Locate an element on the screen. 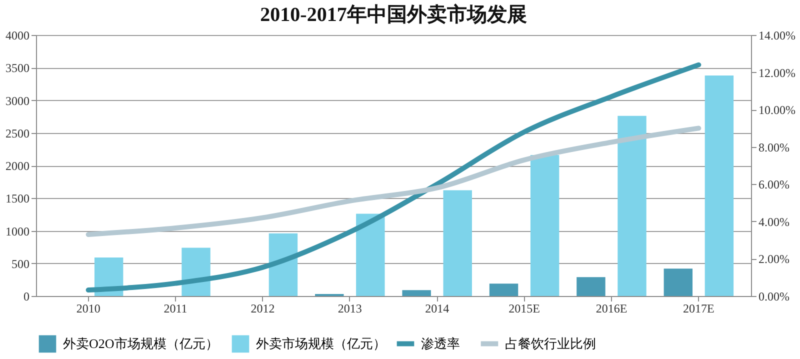 The image size is (800, 359). y-tick-label: 4000 is located at coordinates (18, 35).